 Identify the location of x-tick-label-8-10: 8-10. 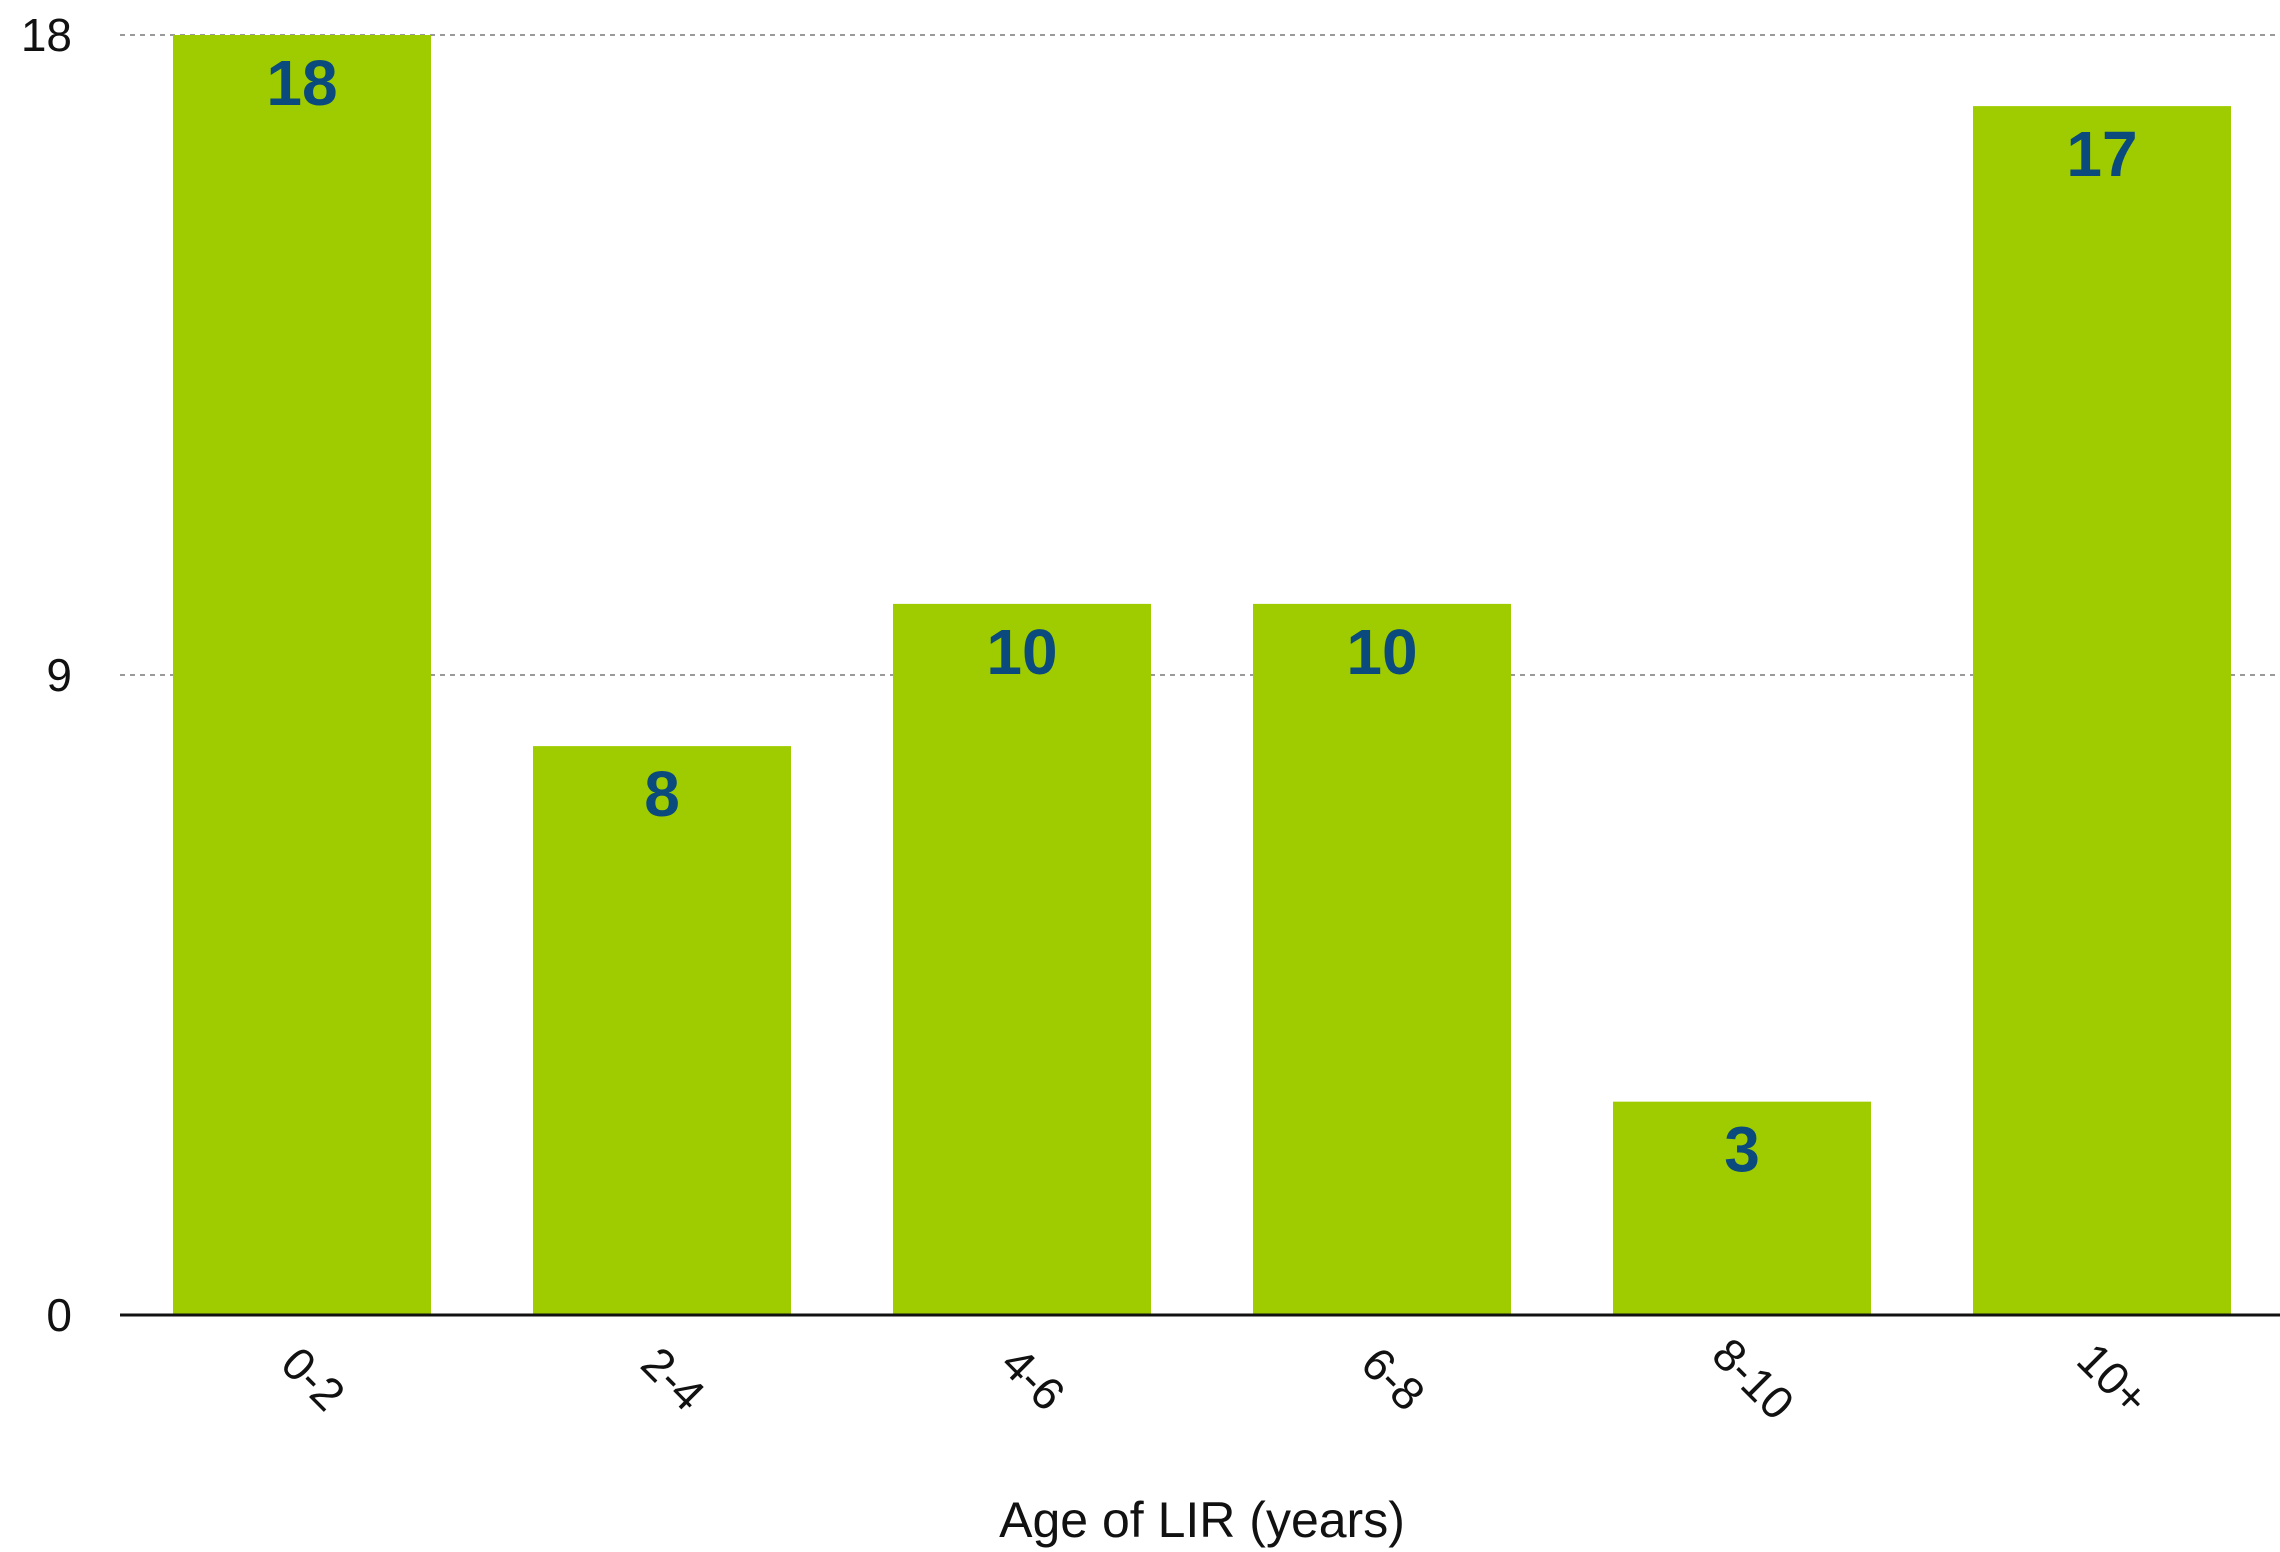
(1753, 1379).